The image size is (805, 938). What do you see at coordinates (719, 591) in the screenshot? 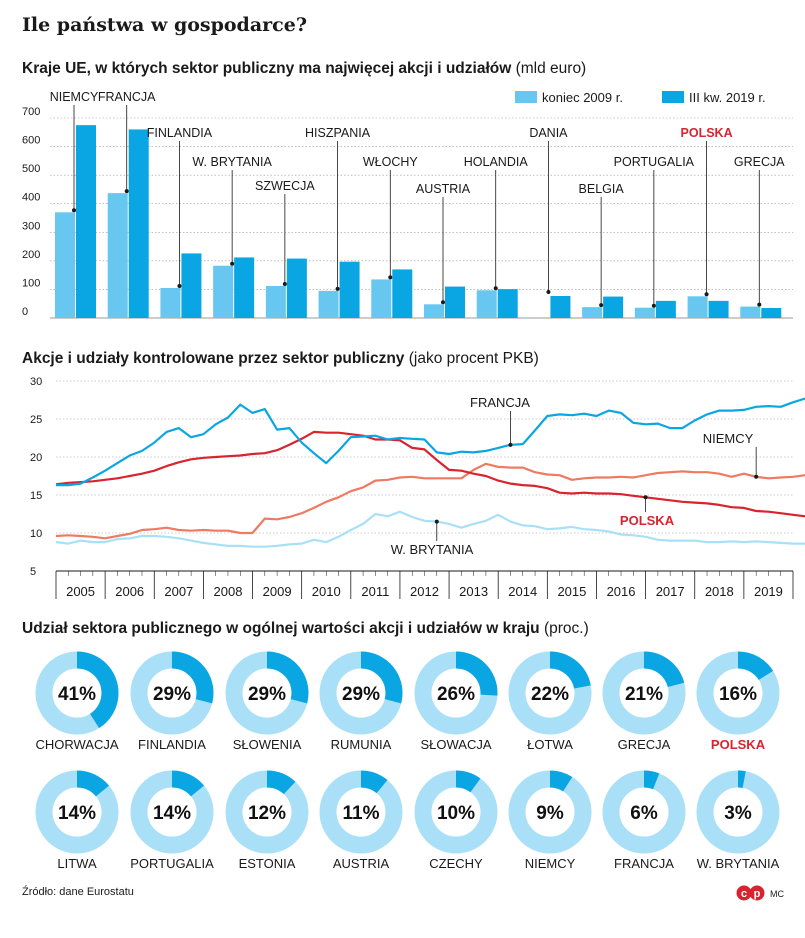
I see `line-x-tick-label: 2018` at bounding box center [719, 591].